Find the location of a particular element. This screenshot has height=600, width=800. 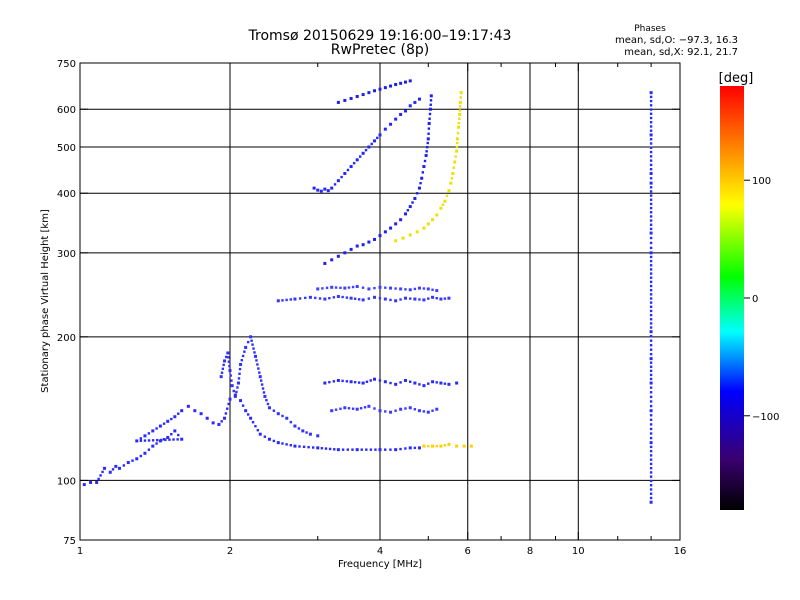

colorbar-tick-label: 0 is located at coordinates (755, 299).